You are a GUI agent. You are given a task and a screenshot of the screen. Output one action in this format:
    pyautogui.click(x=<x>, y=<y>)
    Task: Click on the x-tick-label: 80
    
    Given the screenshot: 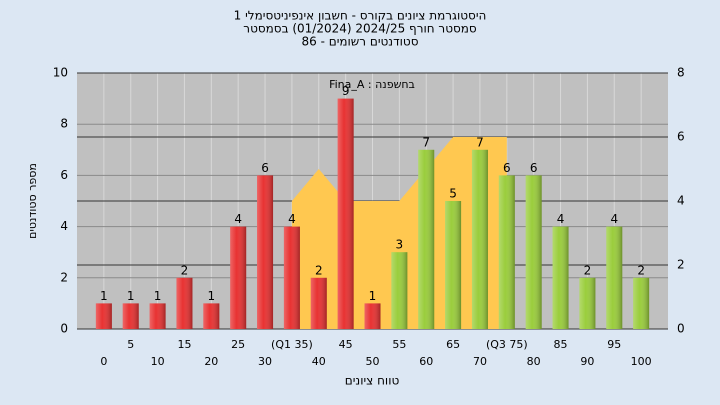 What is the action you would take?
    pyautogui.click(x=534, y=361)
    